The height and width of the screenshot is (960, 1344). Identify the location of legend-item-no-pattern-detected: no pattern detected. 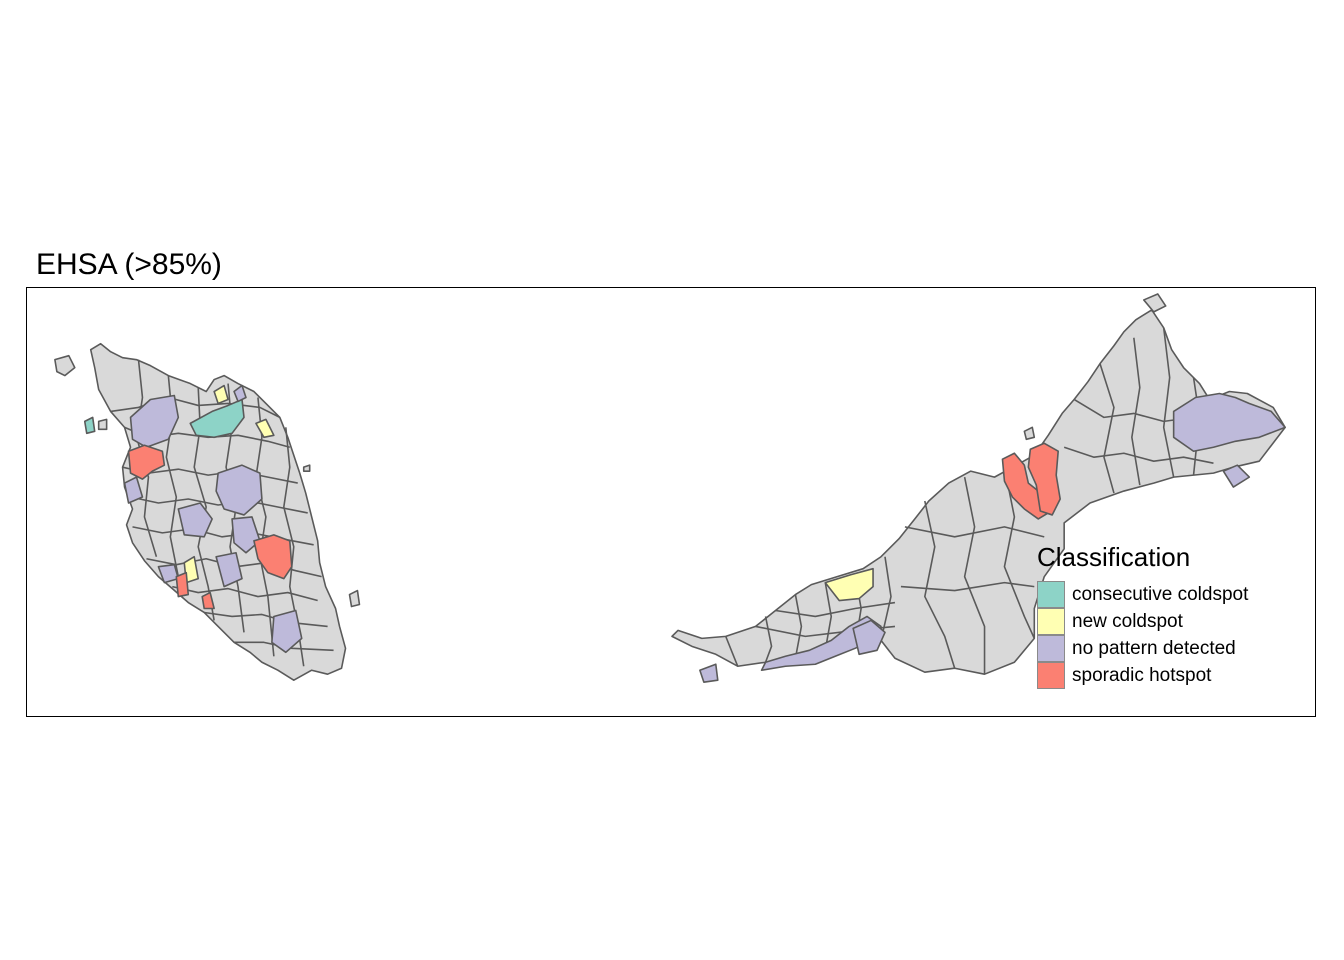
(1142, 648).